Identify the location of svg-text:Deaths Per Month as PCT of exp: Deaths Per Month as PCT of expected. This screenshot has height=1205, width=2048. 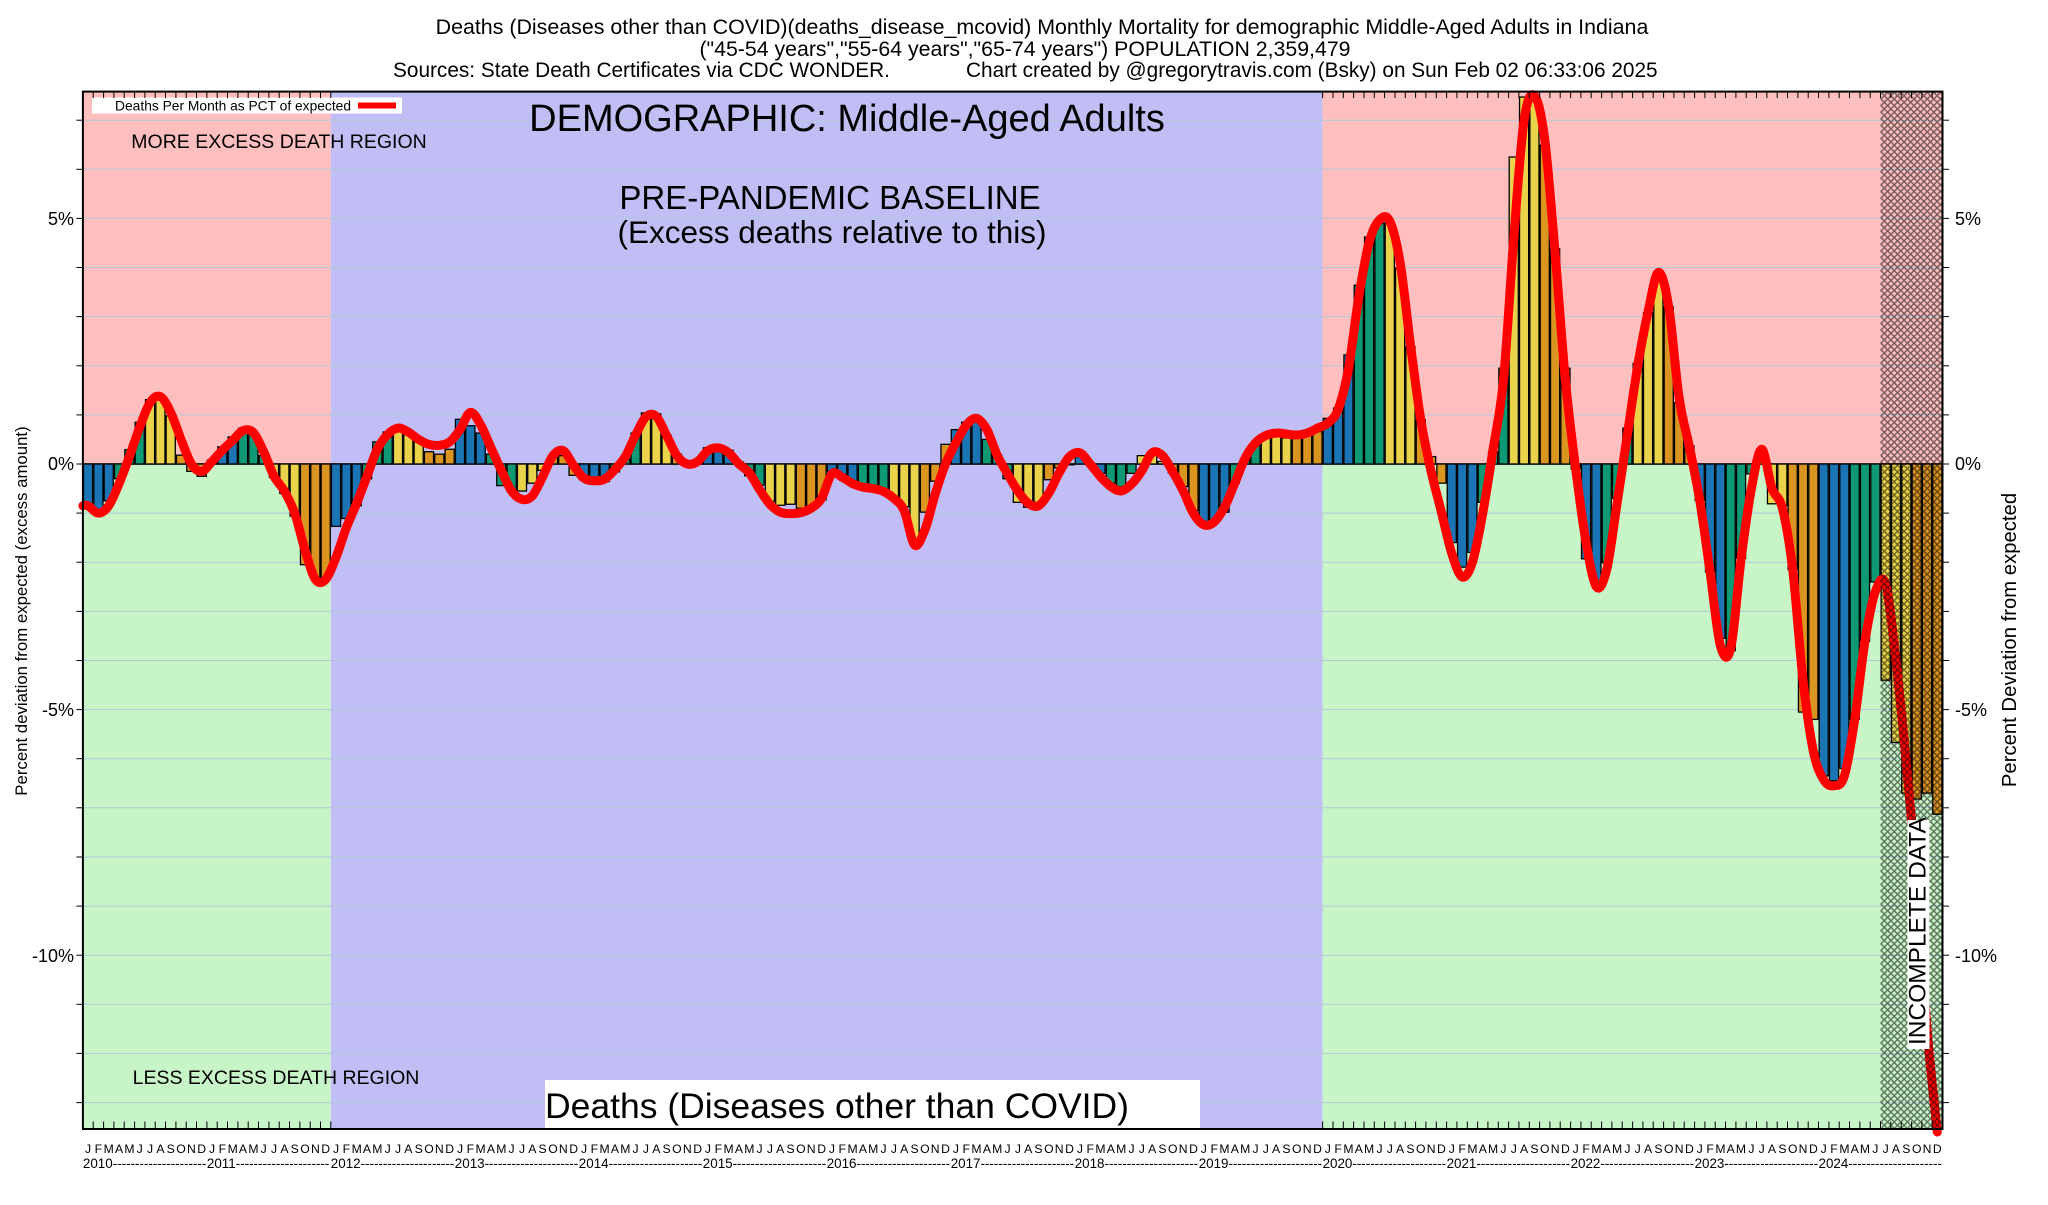
(233, 106).